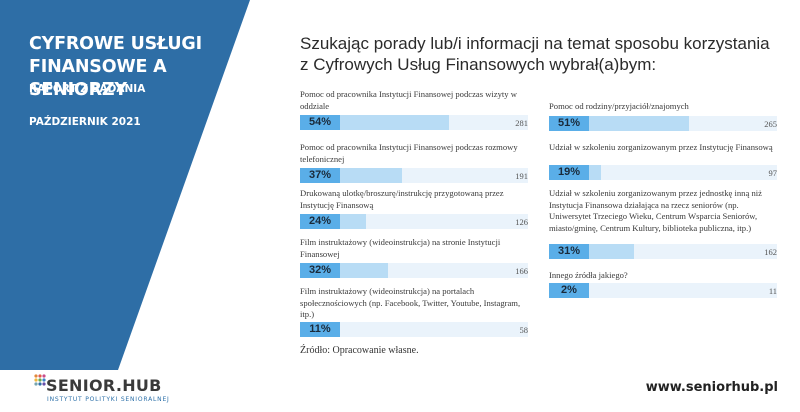 This screenshot has height=412, width=800. I want to click on seniorhub-logo-icon, so click(40, 380).